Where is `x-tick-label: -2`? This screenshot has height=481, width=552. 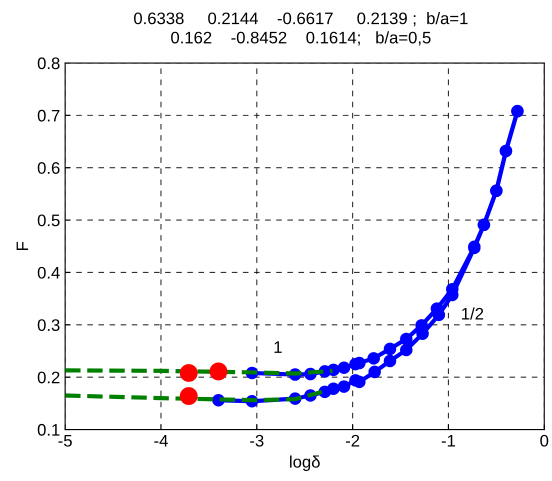 x-tick-label: -2 is located at coordinates (353, 440).